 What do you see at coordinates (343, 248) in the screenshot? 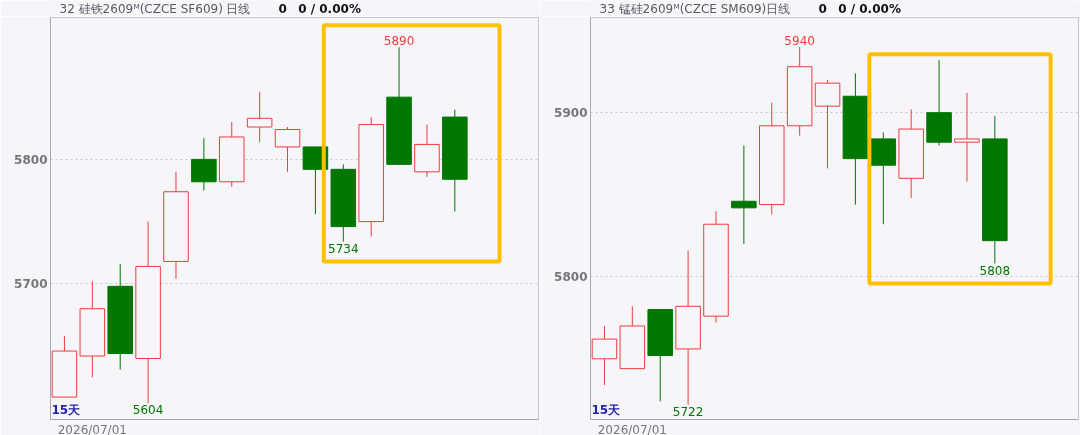
I see `annotation: 5734` at bounding box center [343, 248].